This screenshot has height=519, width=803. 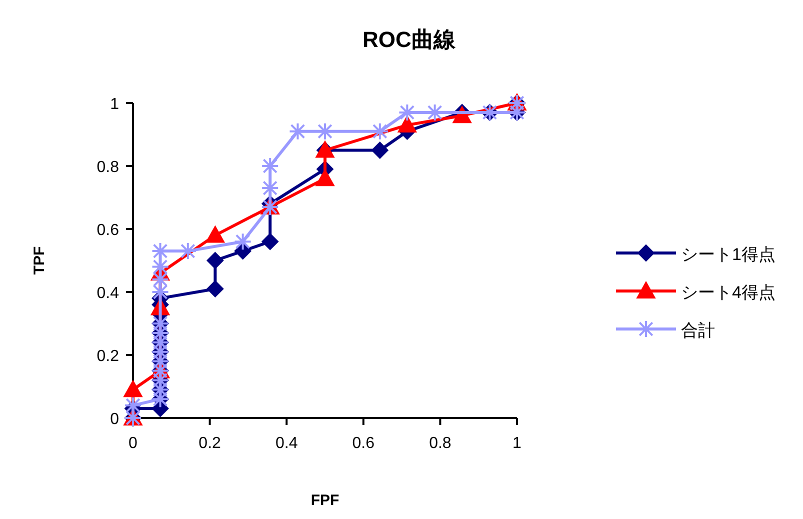 What do you see at coordinates (325, 500) in the screenshot?
I see `x-axis-title: FPF` at bounding box center [325, 500].